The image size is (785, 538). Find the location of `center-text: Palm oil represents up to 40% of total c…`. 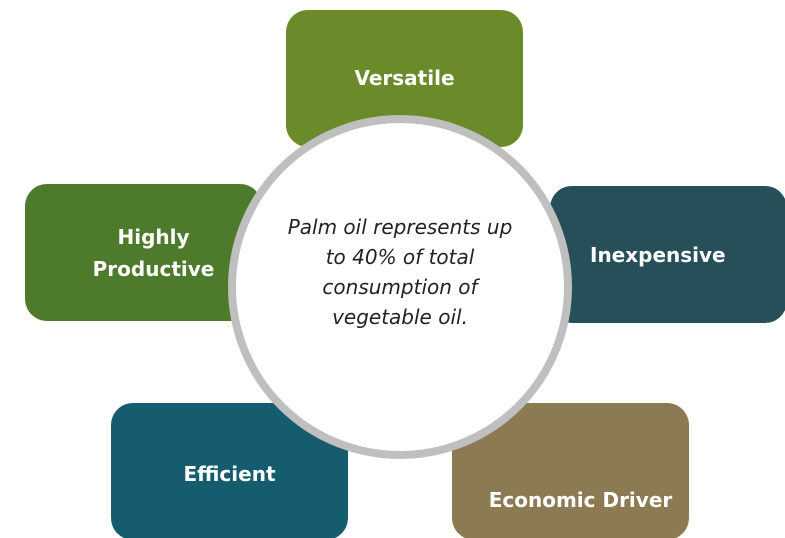

center-text: Palm oil represents up to 40% of total c… is located at coordinates (400, 272).